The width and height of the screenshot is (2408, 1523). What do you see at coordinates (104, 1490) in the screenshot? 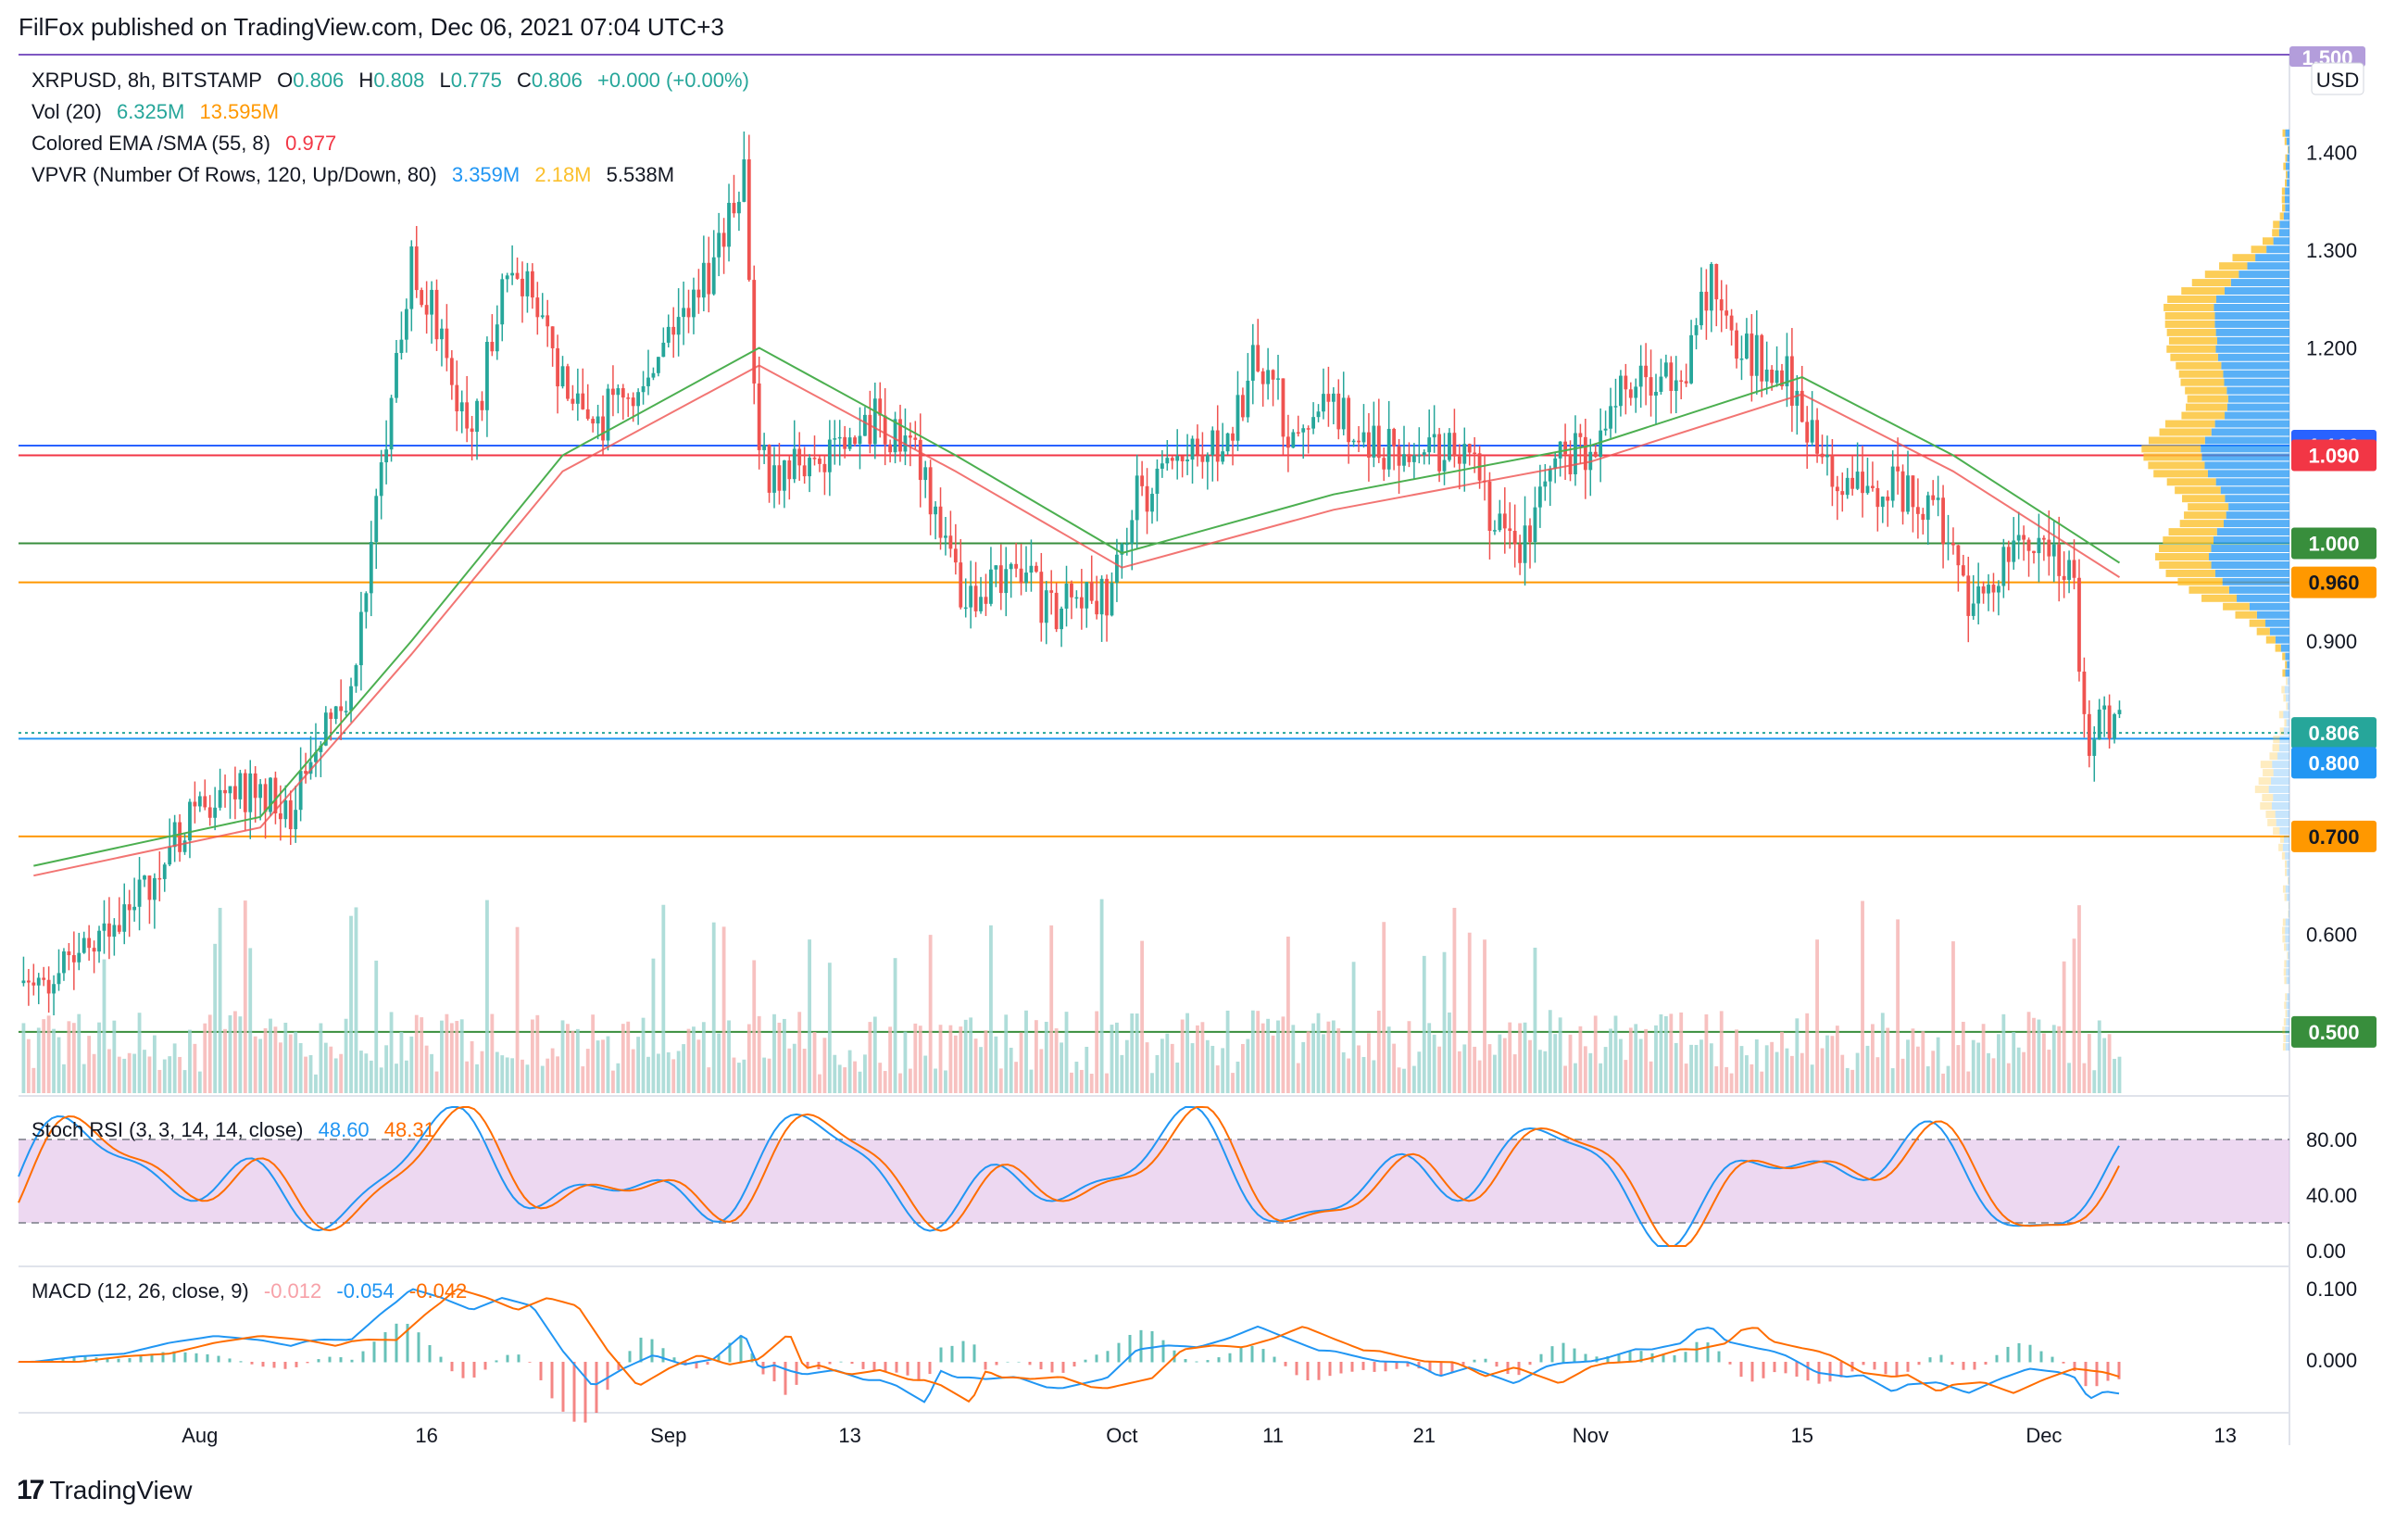
I see `tradingview-logo: 17 TradingView` at bounding box center [104, 1490].